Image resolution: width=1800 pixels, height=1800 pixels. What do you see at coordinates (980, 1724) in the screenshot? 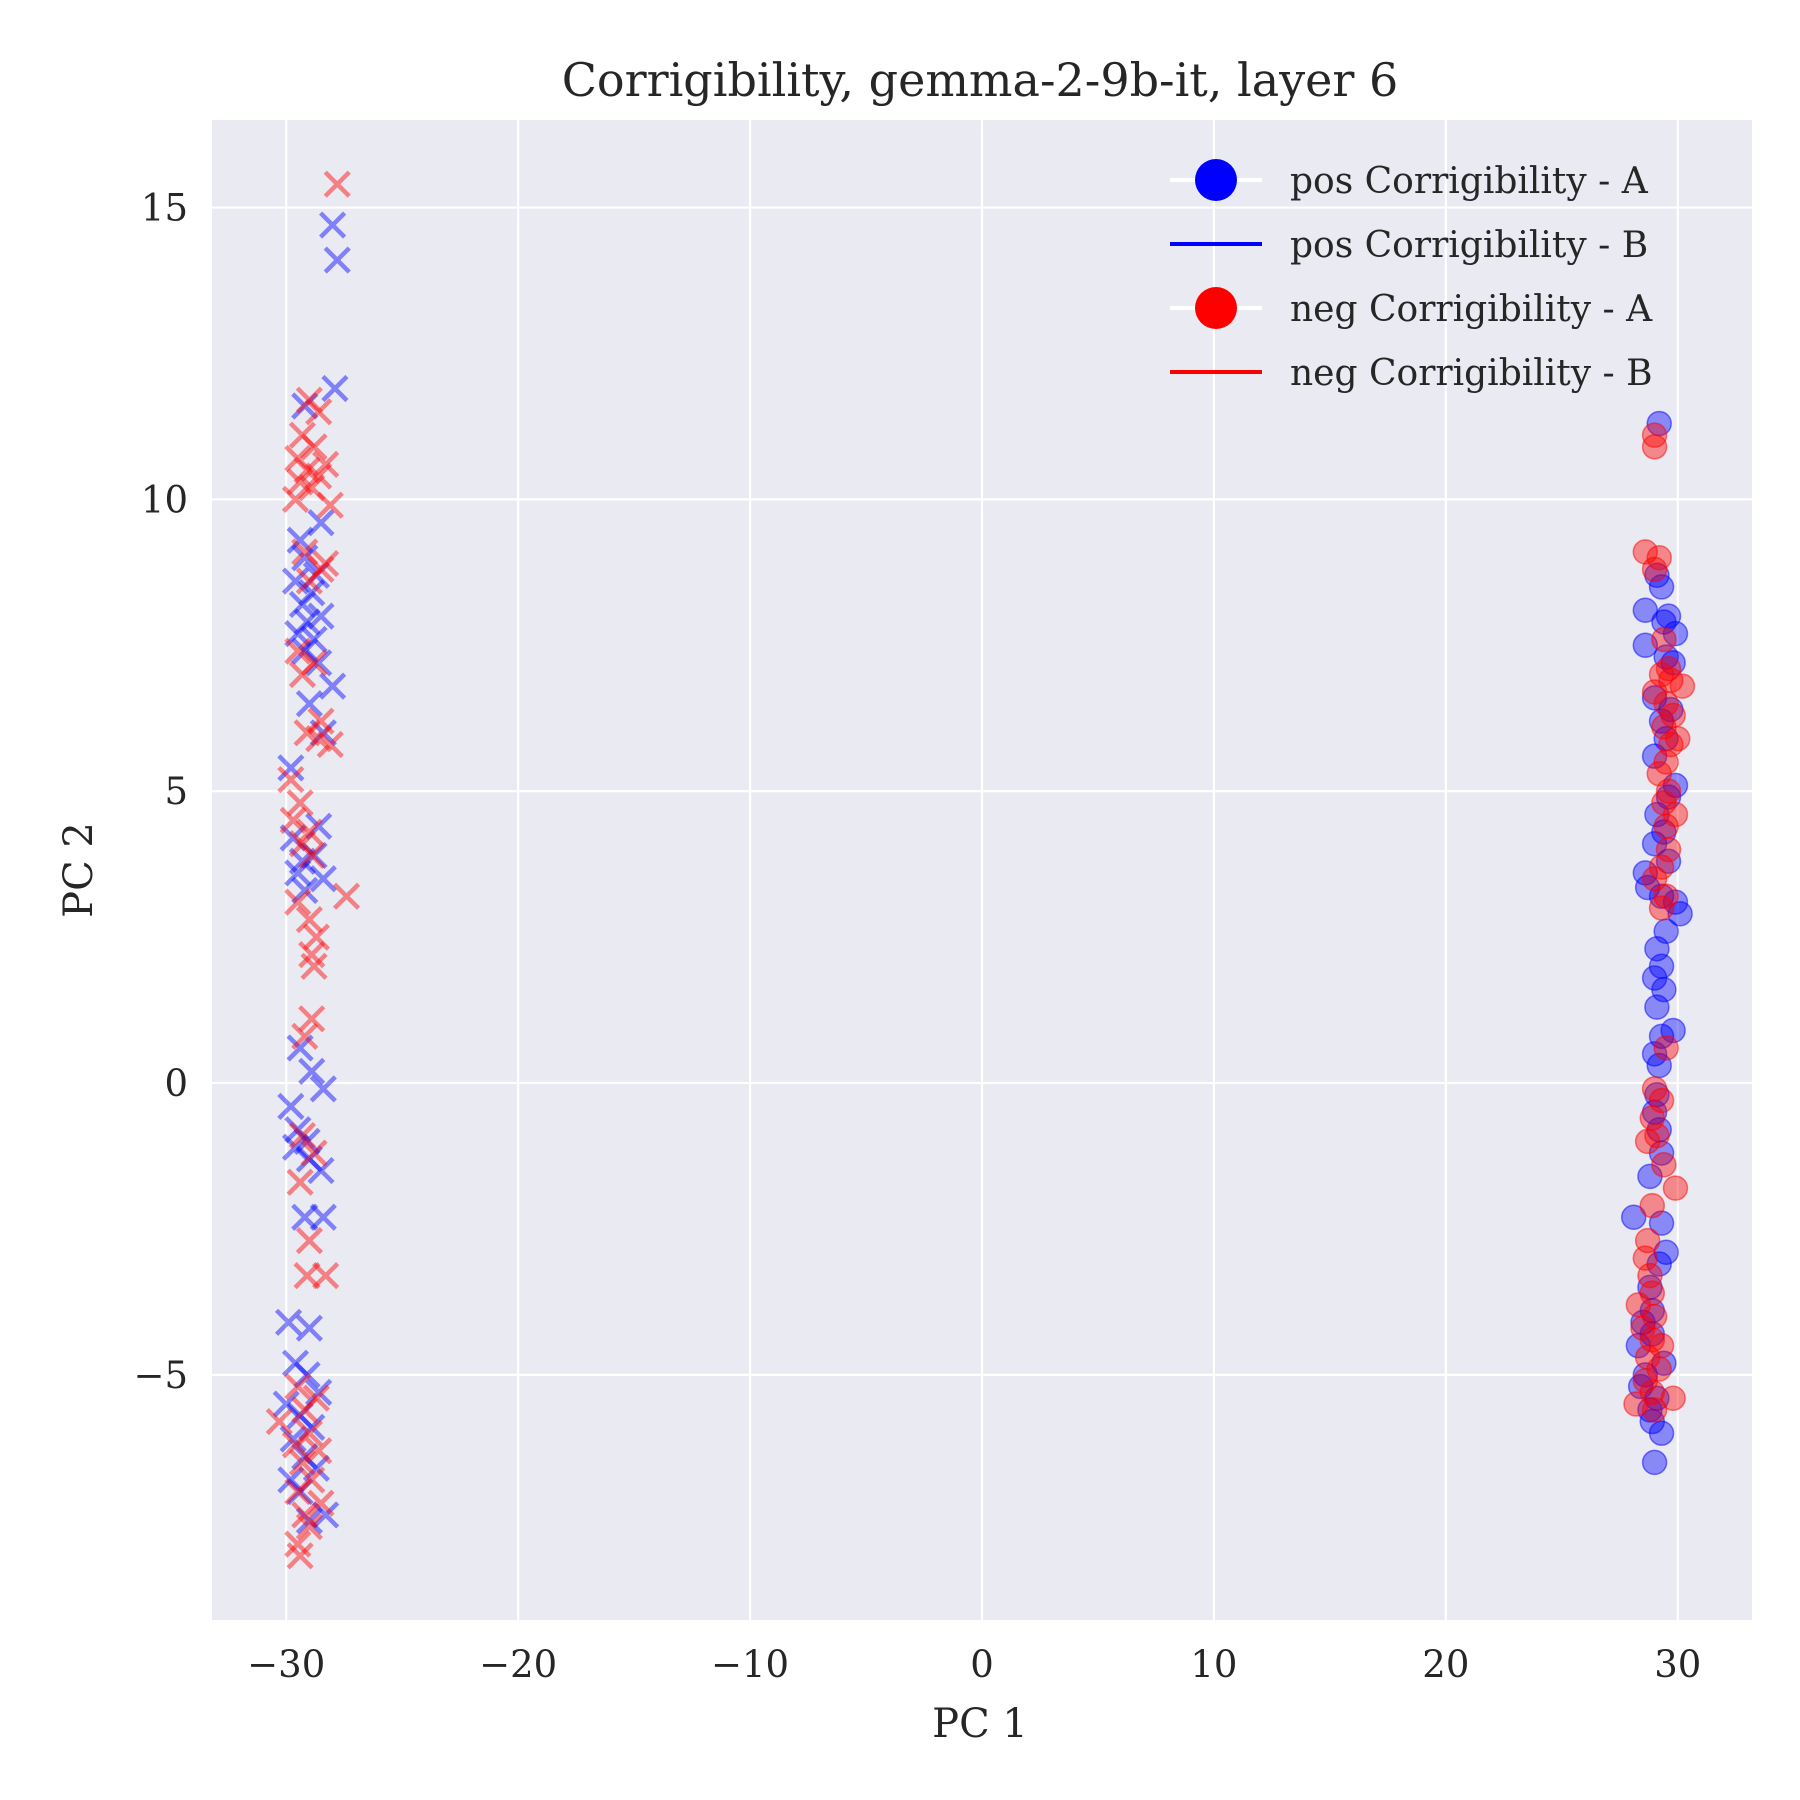
I see `x-axis-label: PC 1` at bounding box center [980, 1724].